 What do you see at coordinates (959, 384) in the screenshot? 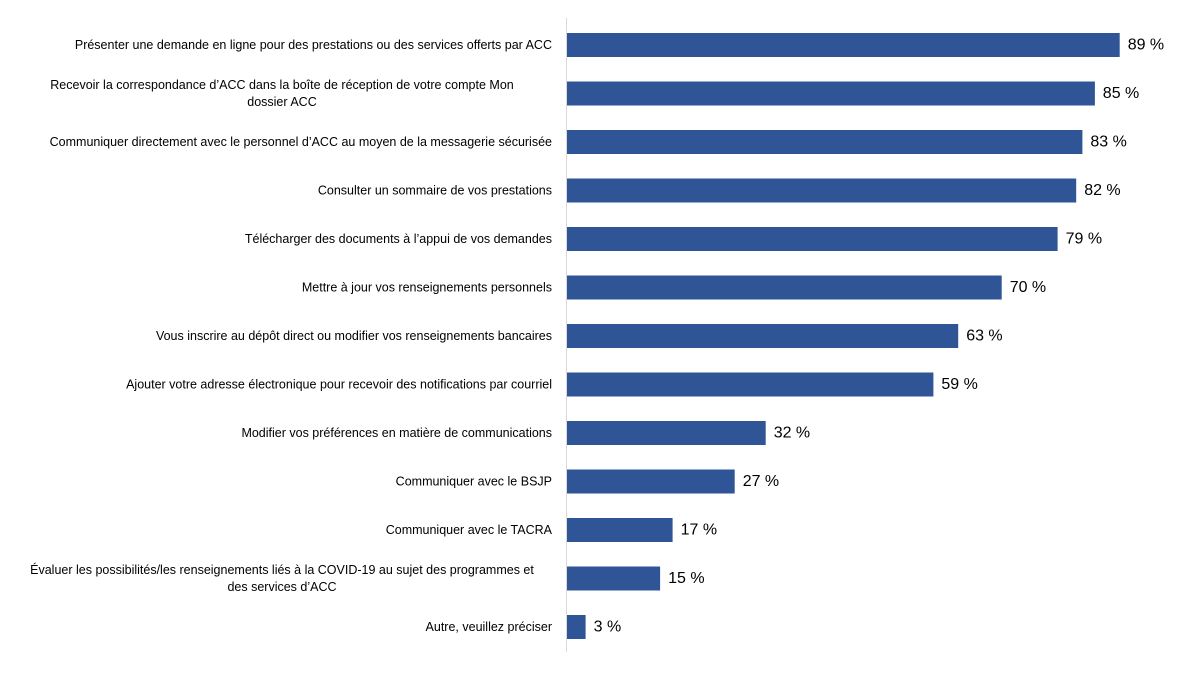
I see `value-label-8: 59 %` at bounding box center [959, 384].